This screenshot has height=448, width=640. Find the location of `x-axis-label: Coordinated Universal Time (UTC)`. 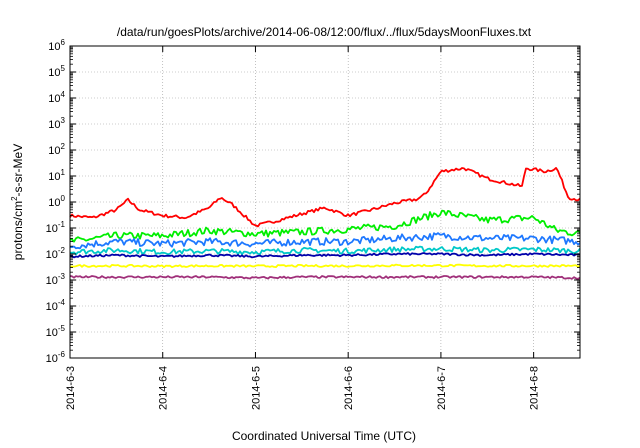

x-axis-label: Coordinated Universal Time (UTC) is located at coordinates (324, 436).